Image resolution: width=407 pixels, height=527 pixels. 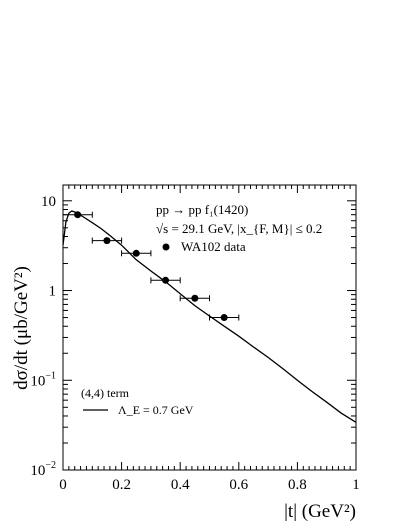 What do you see at coordinates (50, 375) in the screenshot?
I see `y-tick-exponent: −1` at bounding box center [50, 375].